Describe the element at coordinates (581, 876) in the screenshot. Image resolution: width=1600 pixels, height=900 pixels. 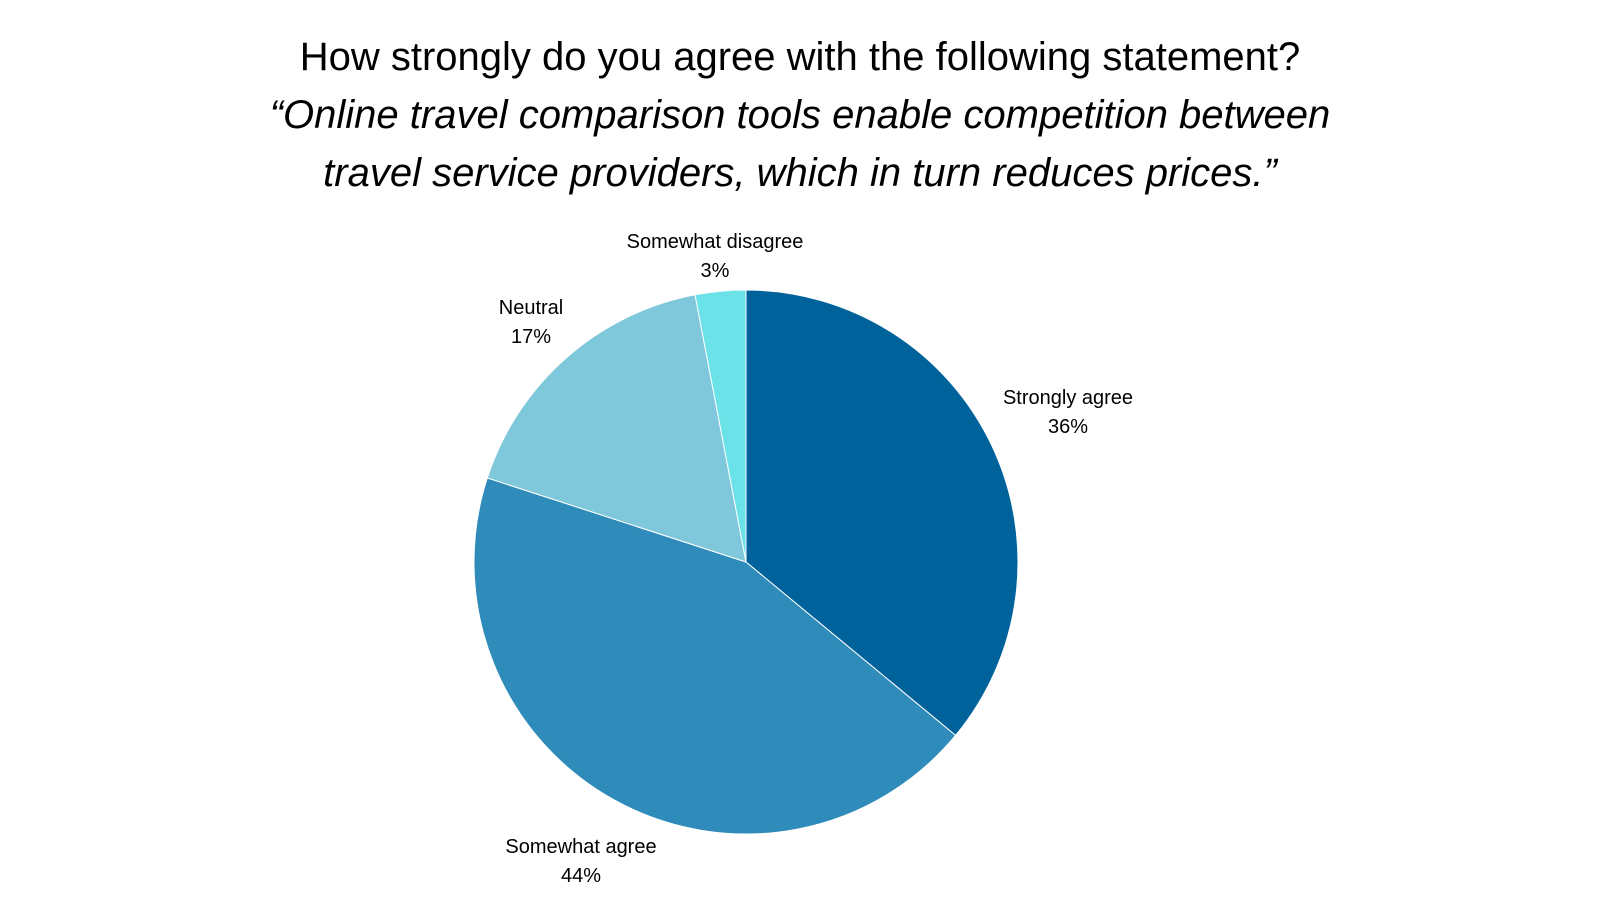
I see `slice-value-somewhat-agree: 44%` at that location.